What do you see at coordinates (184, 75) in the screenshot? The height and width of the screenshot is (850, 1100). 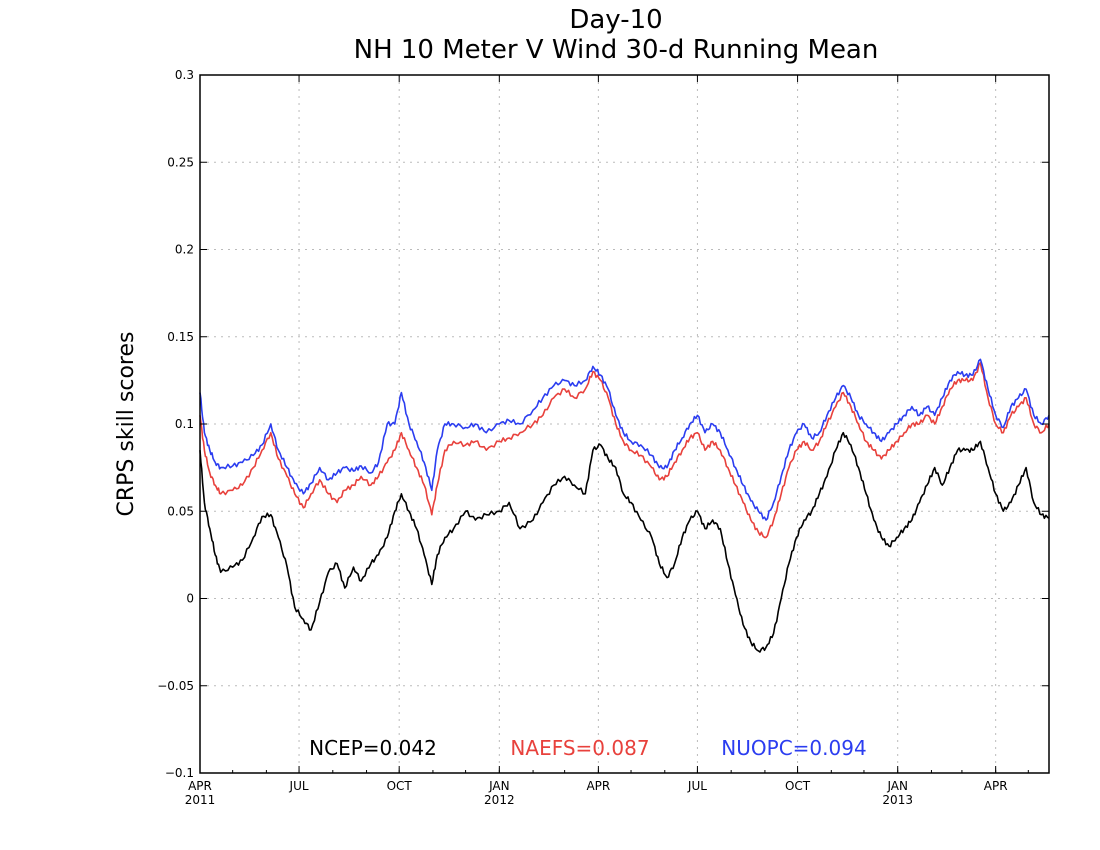 I see `y-tick-label: 0.3` at bounding box center [184, 75].